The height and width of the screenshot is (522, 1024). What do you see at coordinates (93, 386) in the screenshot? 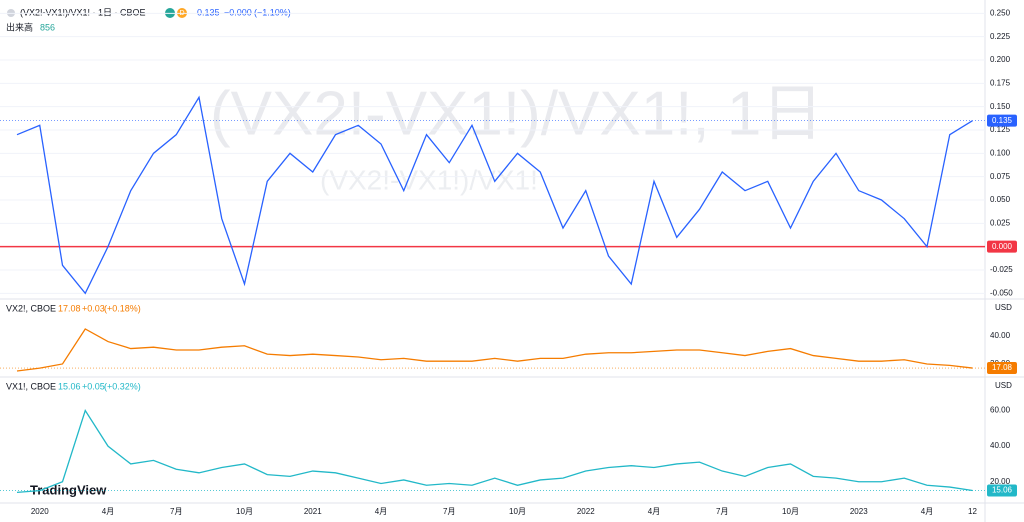
I see `legend-change: +0.05` at bounding box center [93, 386].